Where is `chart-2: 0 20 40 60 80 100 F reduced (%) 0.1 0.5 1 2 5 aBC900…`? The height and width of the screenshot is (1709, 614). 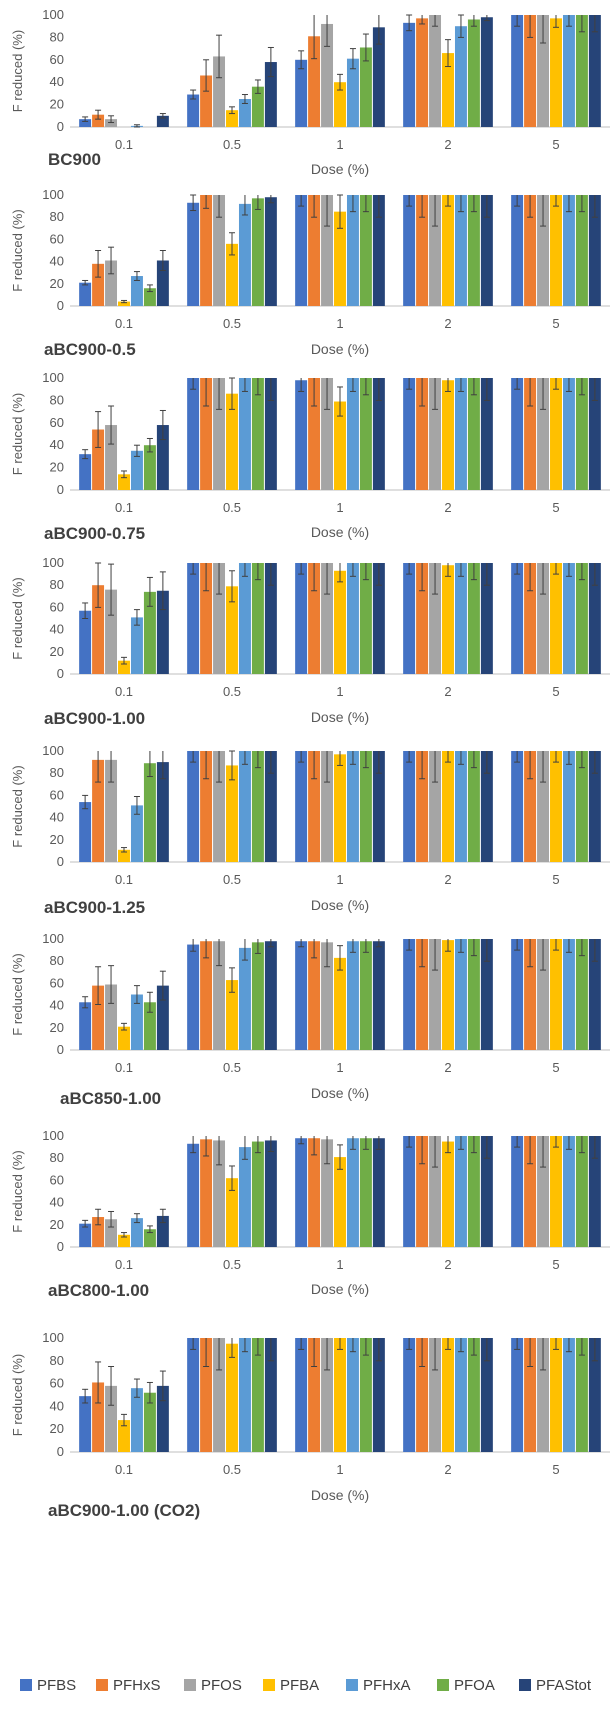
chart-2: 0 20 40 60 80 100 F reduced (%) 0.1 0.5 1 2 5 aBC900… is located at coordinates (310, 456).